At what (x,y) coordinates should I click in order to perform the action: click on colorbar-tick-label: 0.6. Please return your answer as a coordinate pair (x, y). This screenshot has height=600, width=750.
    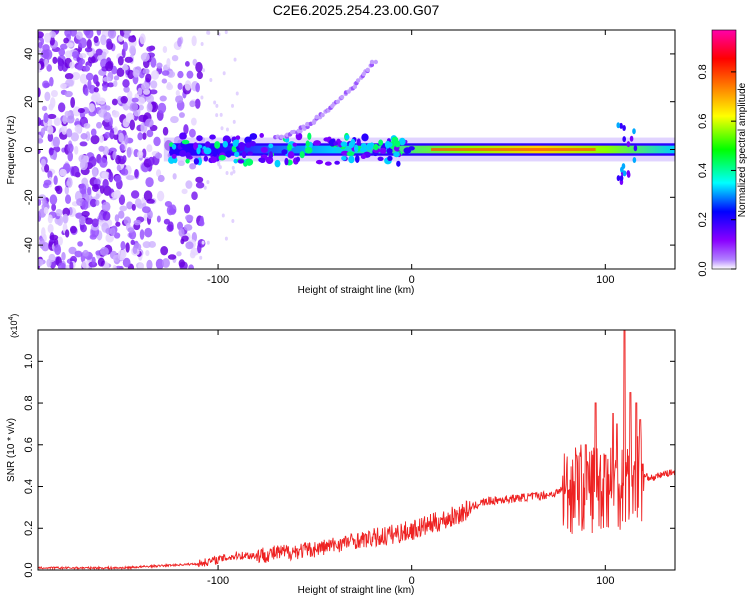
    Looking at the image, I should click on (703, 121).